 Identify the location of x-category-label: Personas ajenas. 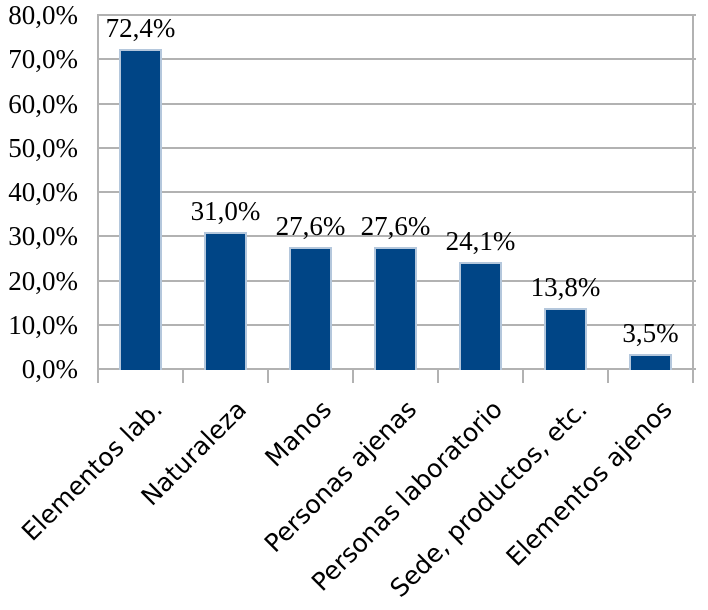
(341, 476).